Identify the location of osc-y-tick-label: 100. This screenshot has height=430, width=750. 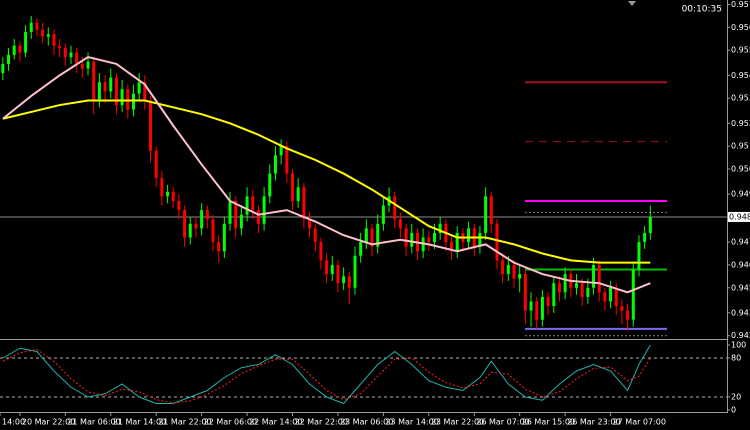
(738, 345).